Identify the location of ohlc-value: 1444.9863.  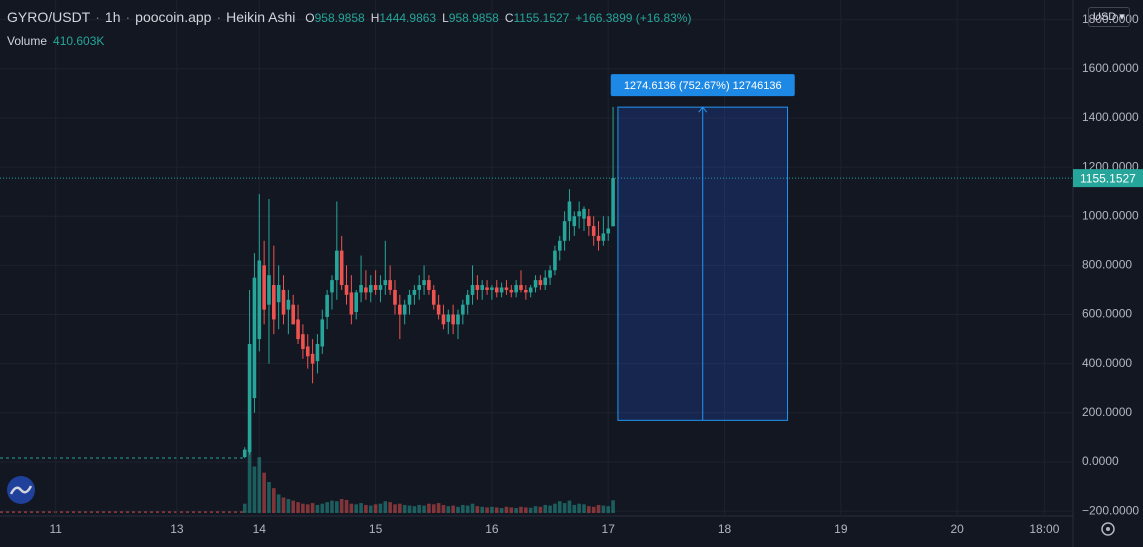
(408, 18).